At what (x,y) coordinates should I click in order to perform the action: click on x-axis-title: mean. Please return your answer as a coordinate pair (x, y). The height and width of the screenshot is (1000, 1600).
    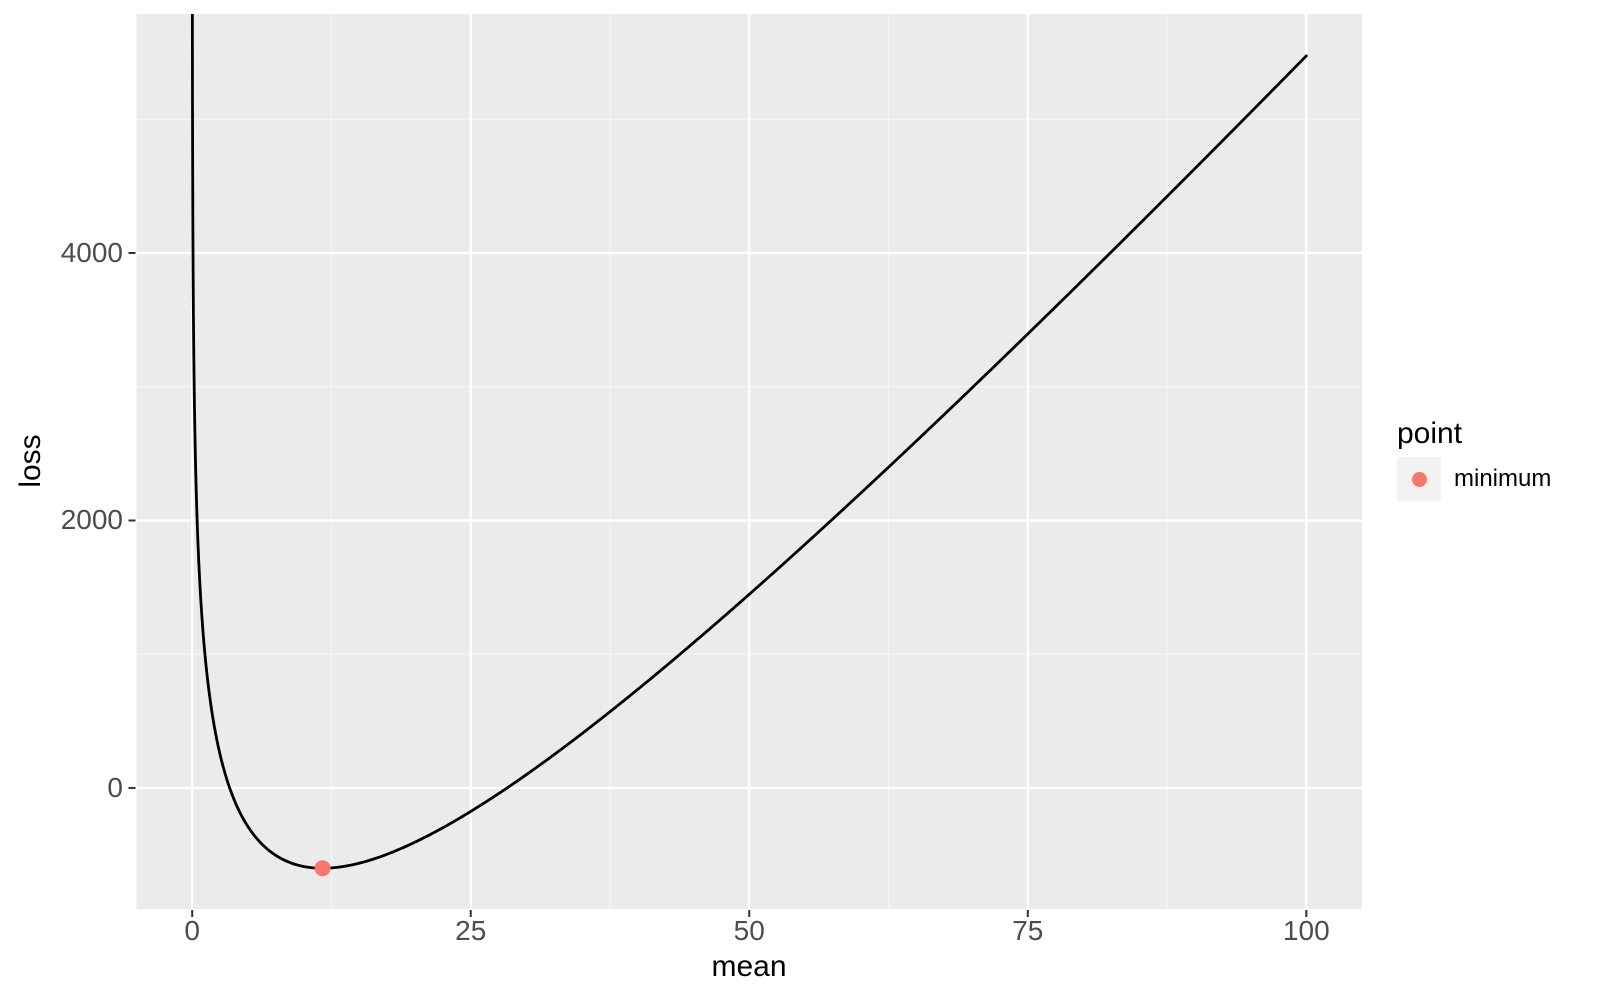
    Looking at the image, I should click on (749, 966).